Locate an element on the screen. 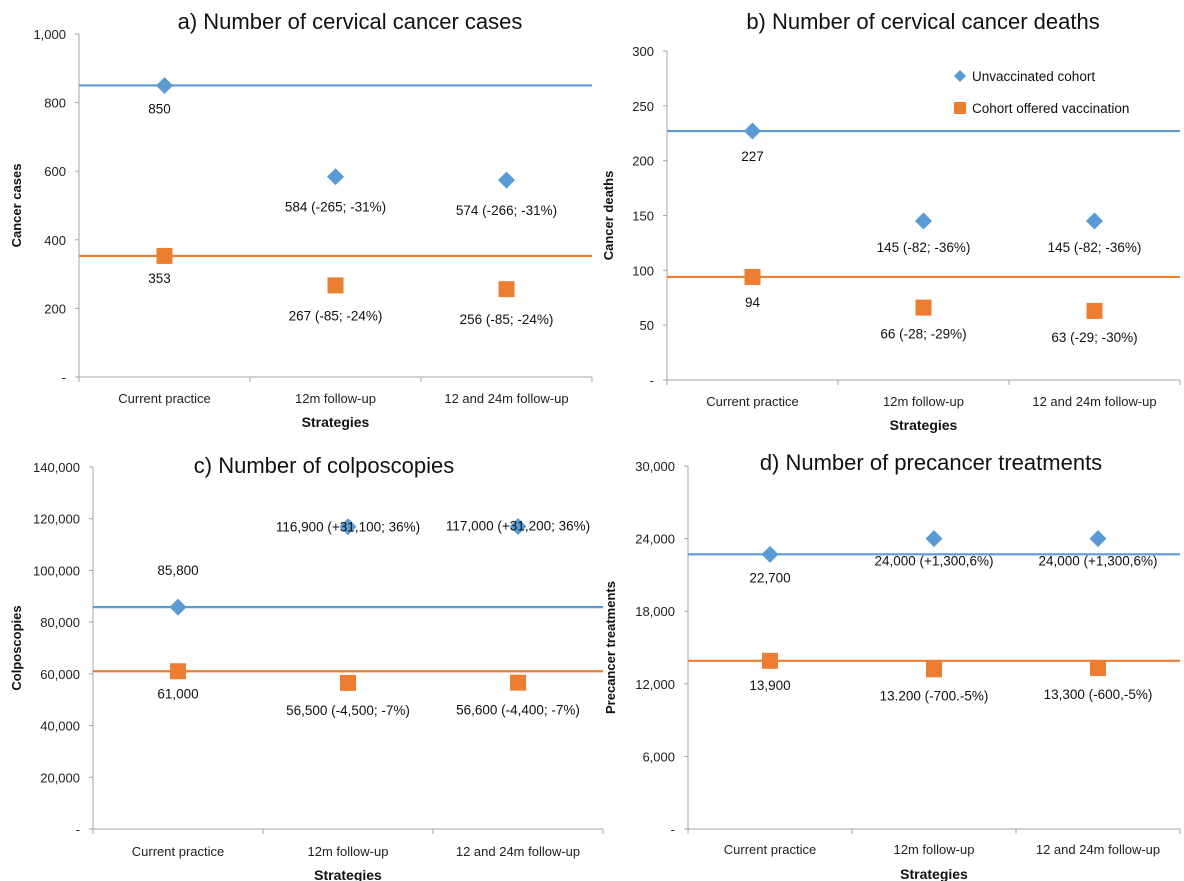 The image size is (1184, 881). y-tick-label: 140,000 is located at coordinates (56, 467).